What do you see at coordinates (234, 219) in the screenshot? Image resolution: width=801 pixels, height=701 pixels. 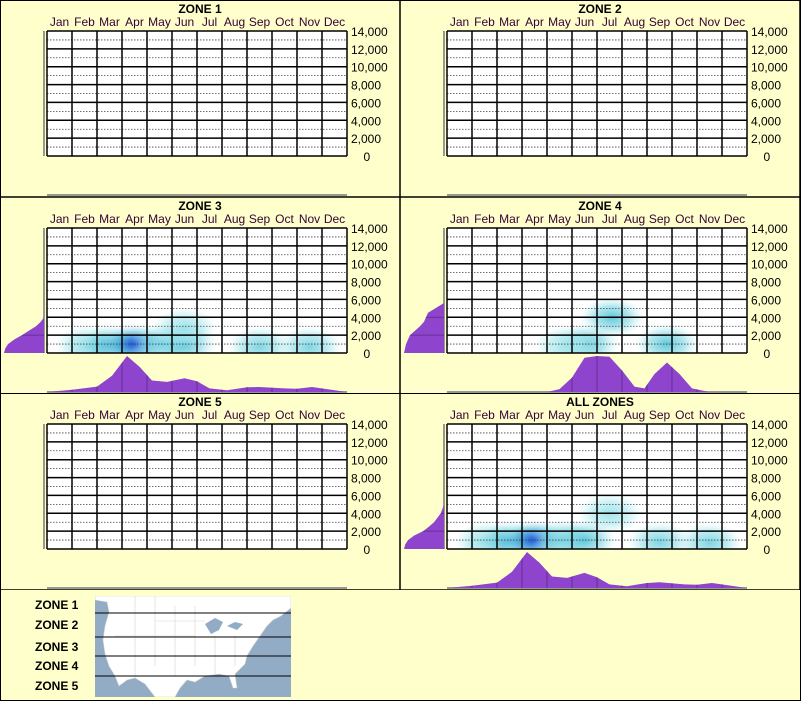 I see `month-label: Aug` at bounding box center [234, 219].